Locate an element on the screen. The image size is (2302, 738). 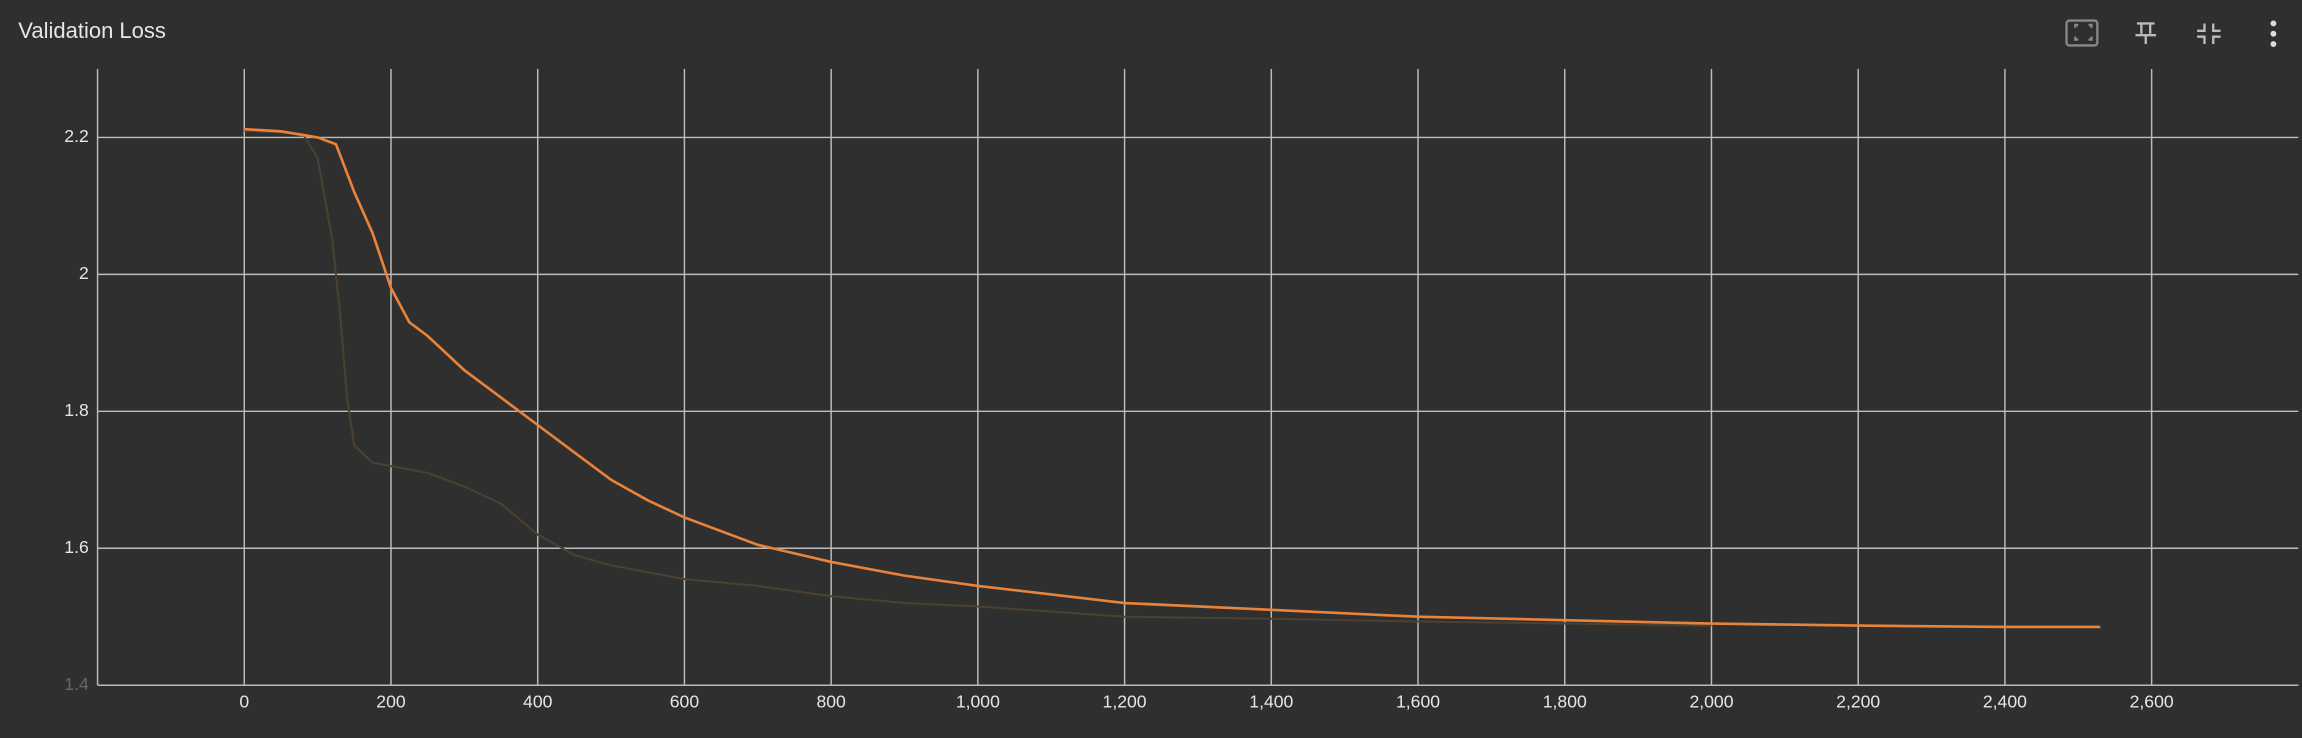
y-tick-label: 2.2 is located at coordinates (76, 136).